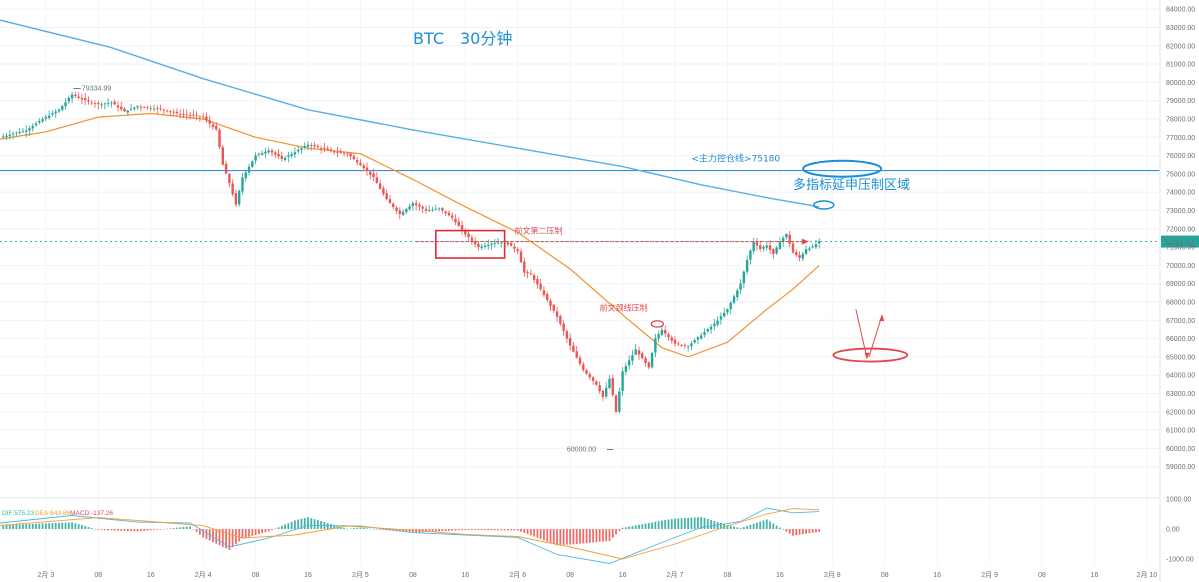 This screenshot has height=582, width=1199. What do you see at coordinates (882, 318) in the screenshot?
I see `up-arrowhead` at bounding box center [882, 318].